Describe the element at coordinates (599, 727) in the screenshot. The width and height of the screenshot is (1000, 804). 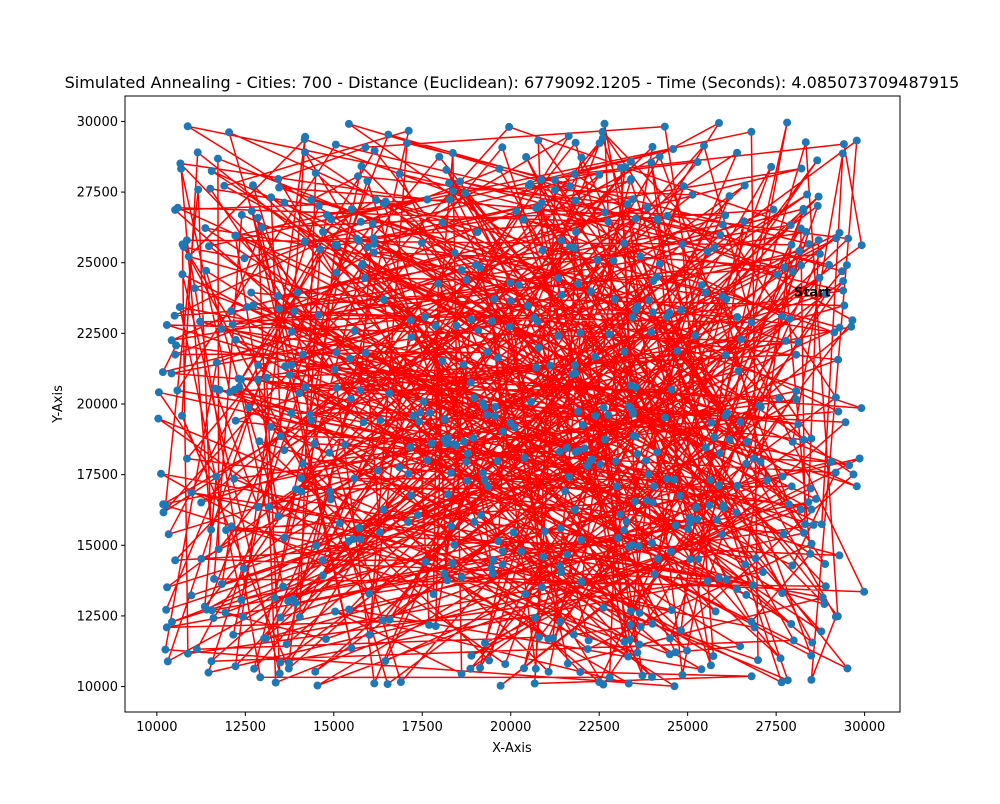
I see `x-tick-label: 22500` at that location.